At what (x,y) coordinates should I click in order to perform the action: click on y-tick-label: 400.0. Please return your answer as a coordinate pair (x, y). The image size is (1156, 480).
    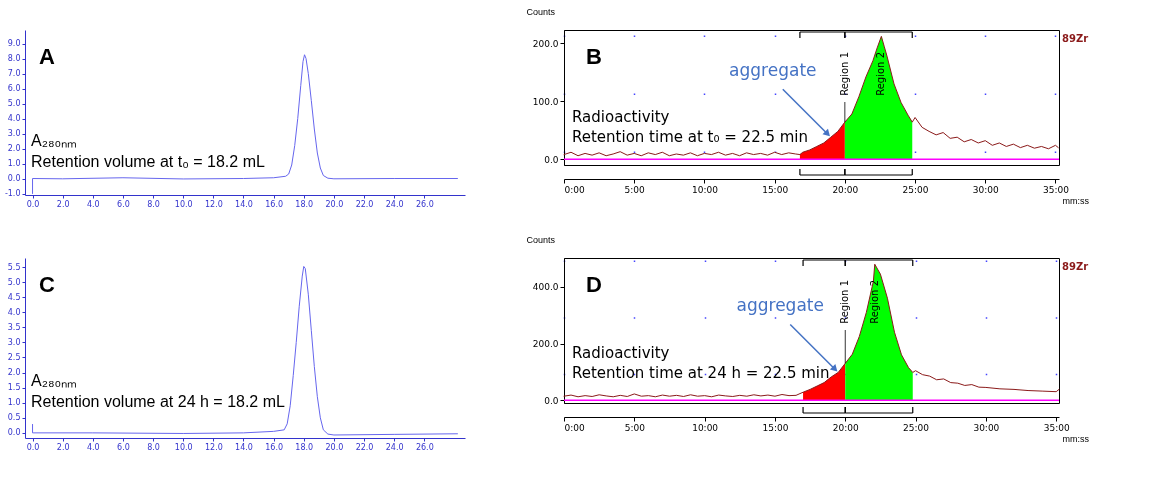
    Looking at the image, I should click on (545, 287).